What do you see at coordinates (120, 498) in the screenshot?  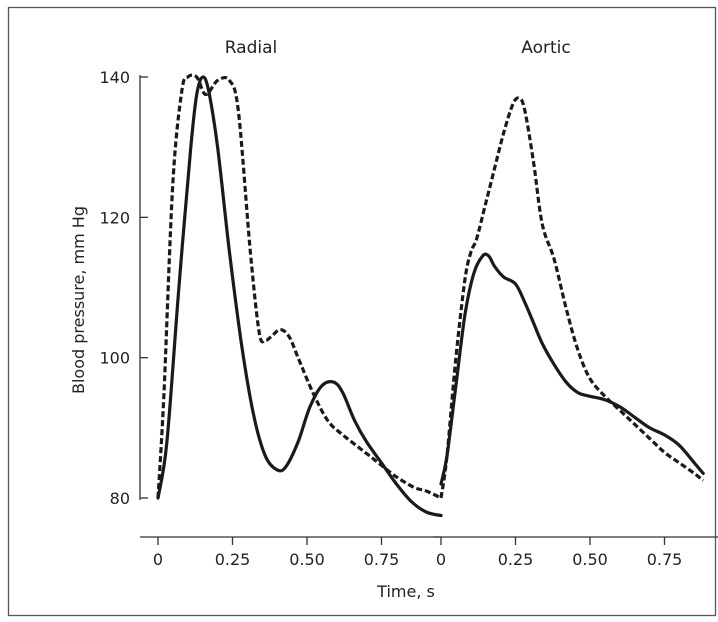 I see `y-tick-label: 80` at bounding box center [120, 498].